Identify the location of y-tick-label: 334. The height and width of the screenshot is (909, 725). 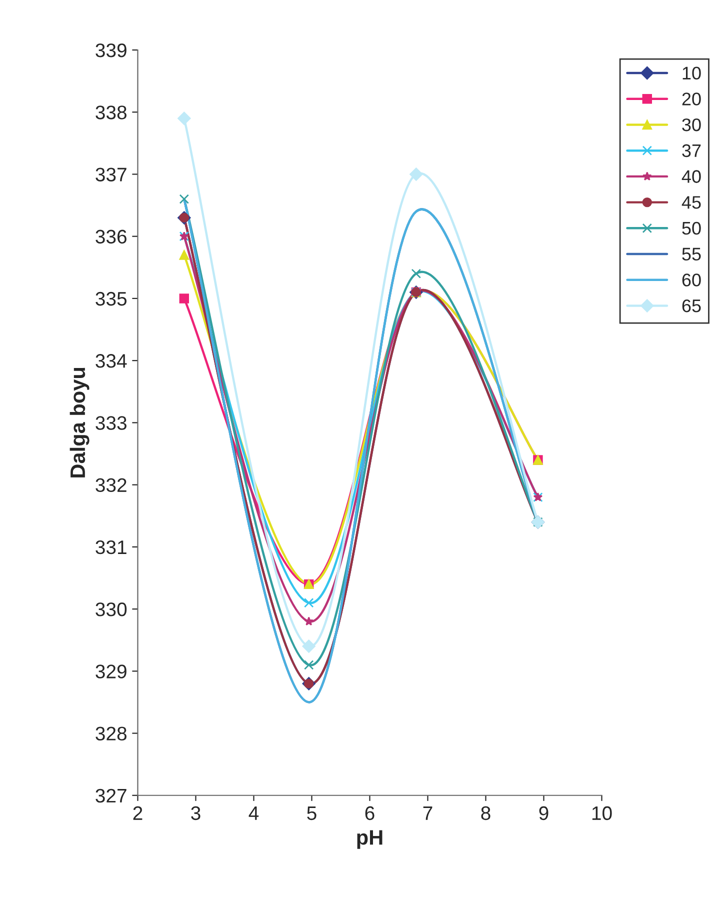
(111, 361).